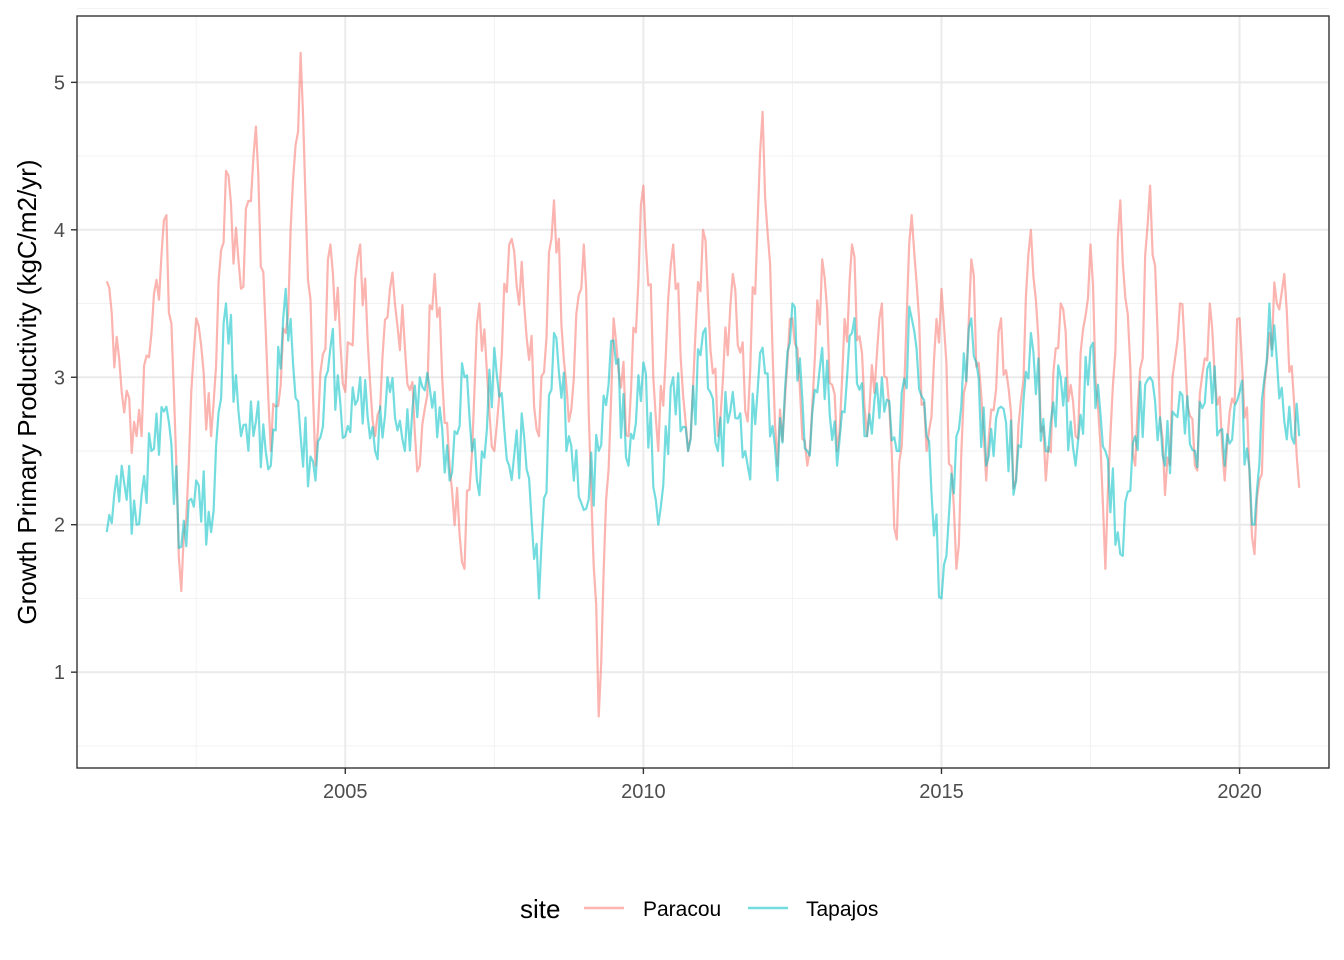  Describe the element at coordinates (1239, 792) in the screenshot. I see `x-tick-label: 2020` at that location.